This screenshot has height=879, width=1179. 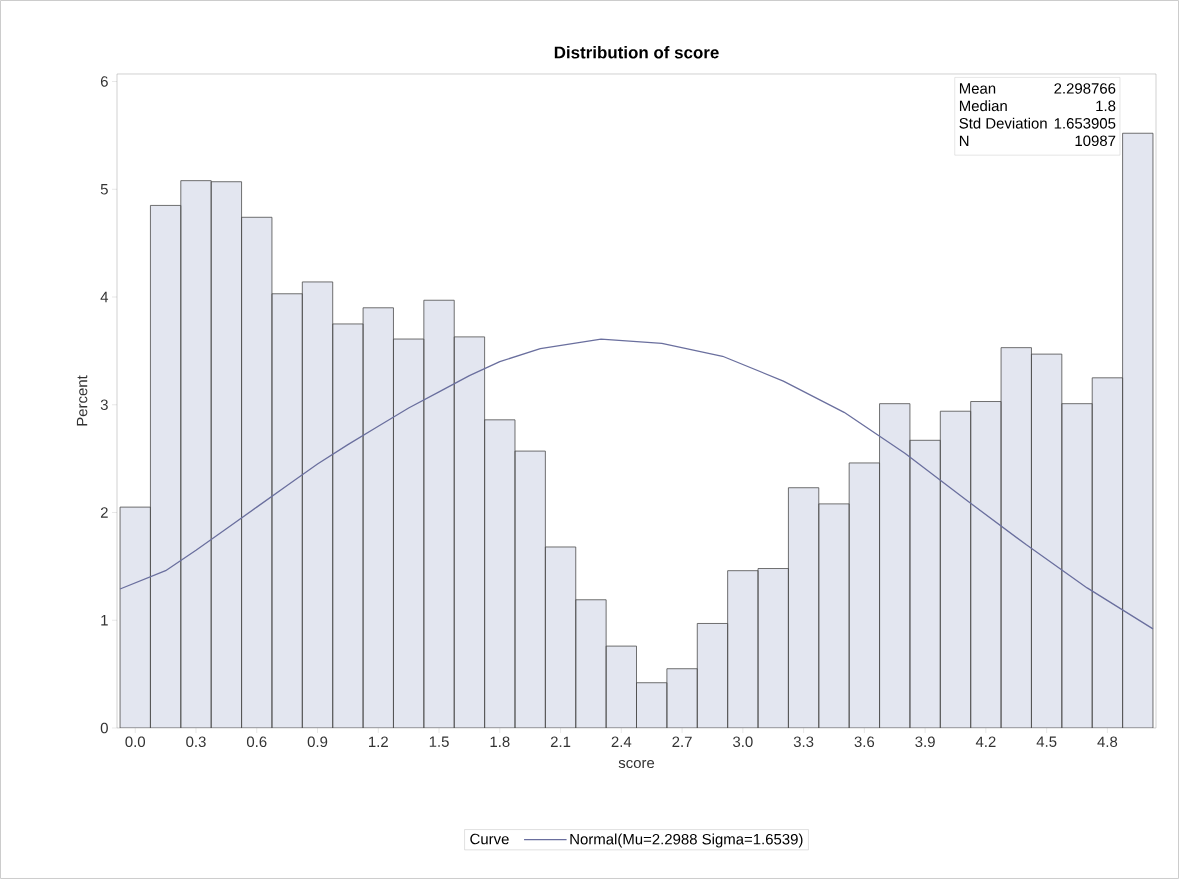 I want to click on x-tick-label: 3.6, so click(x=864, y=742).